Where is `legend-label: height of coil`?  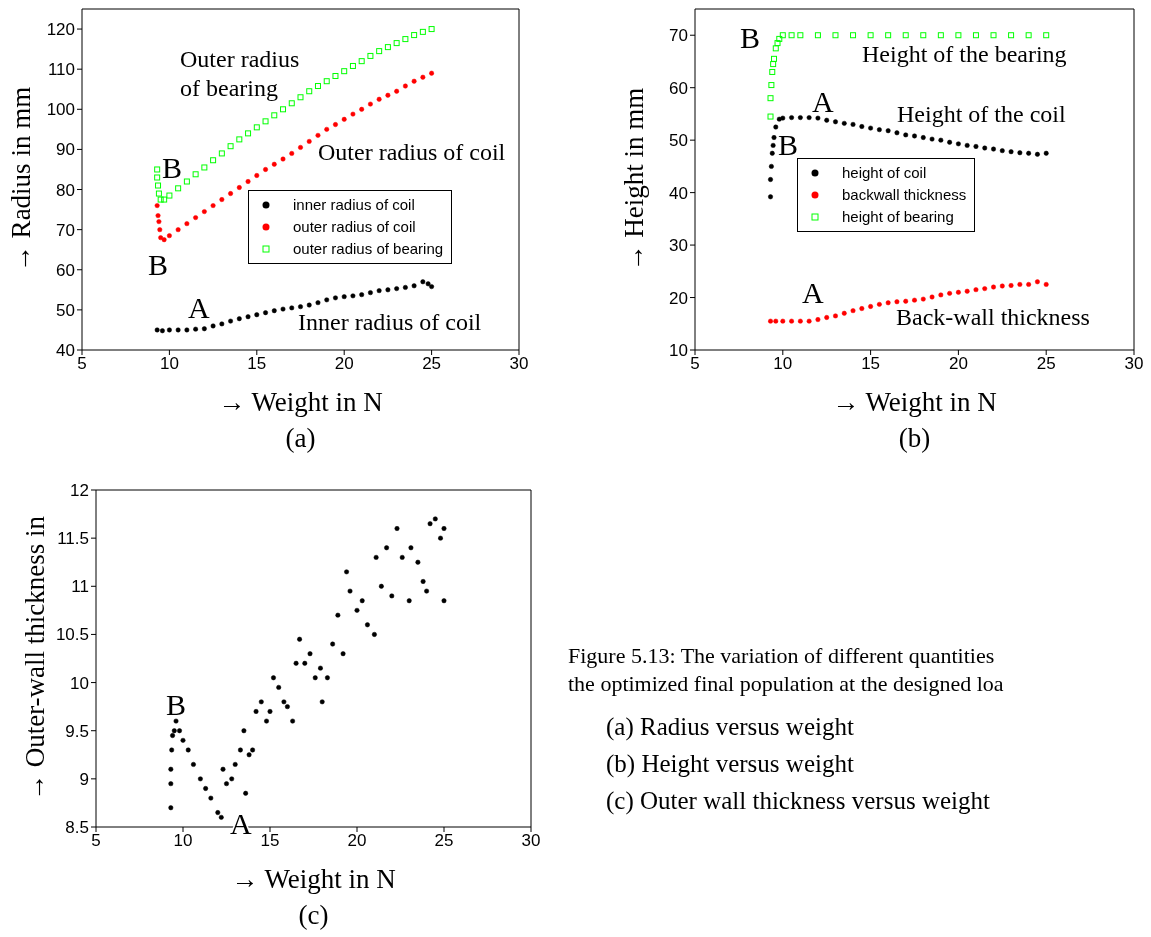
legend-label: height of coil is located at coordinates (884, 173).